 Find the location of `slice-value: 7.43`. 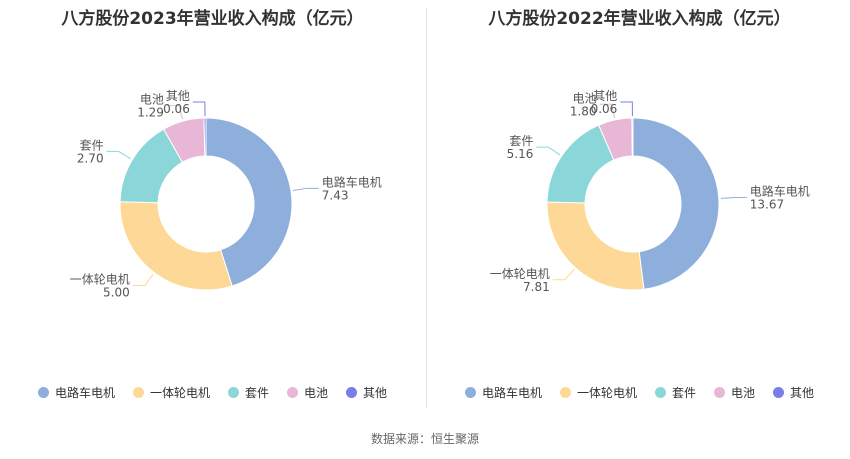

slice-value: 7.43 is located at coordinates (335, 195).